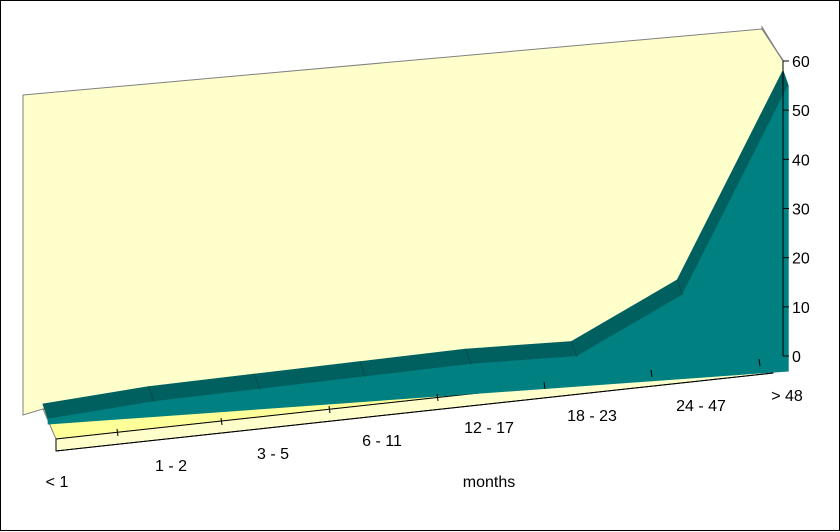  I want to click on x-tick-label: 24 - 47, so click(701, 406).